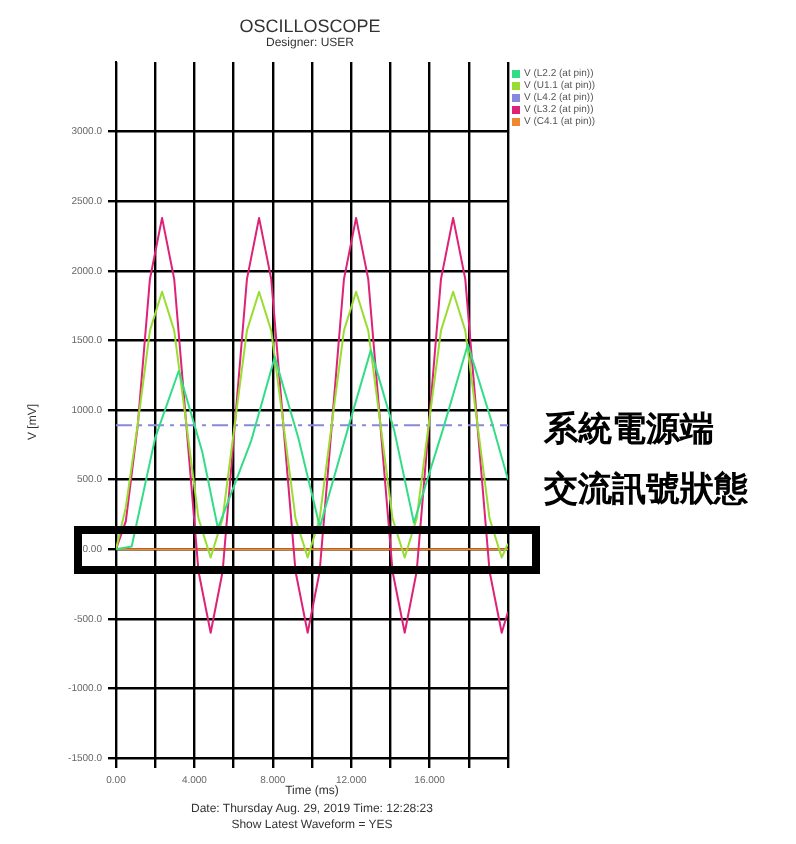 The image size is (796, 844). What do you see at coordinates (629, 430) in the screenshot?
I see `text: 系統電源端` at bounding box center [629, 430].